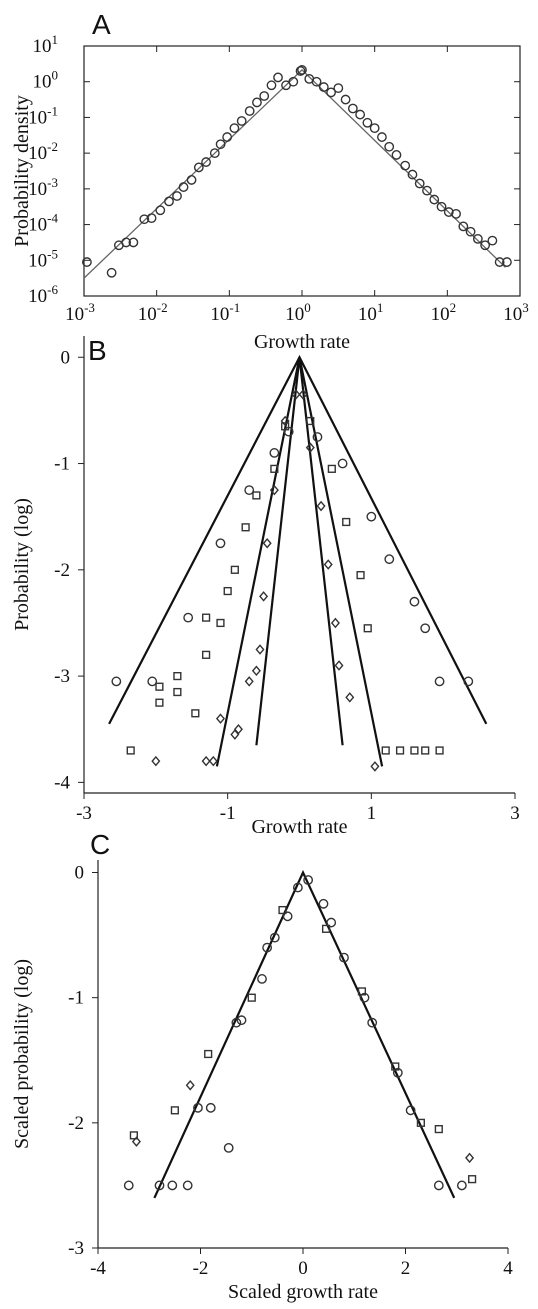 This screenshot has width=538, height=1309. I want to click on x-tick-label: -4, so click(98, 1268).